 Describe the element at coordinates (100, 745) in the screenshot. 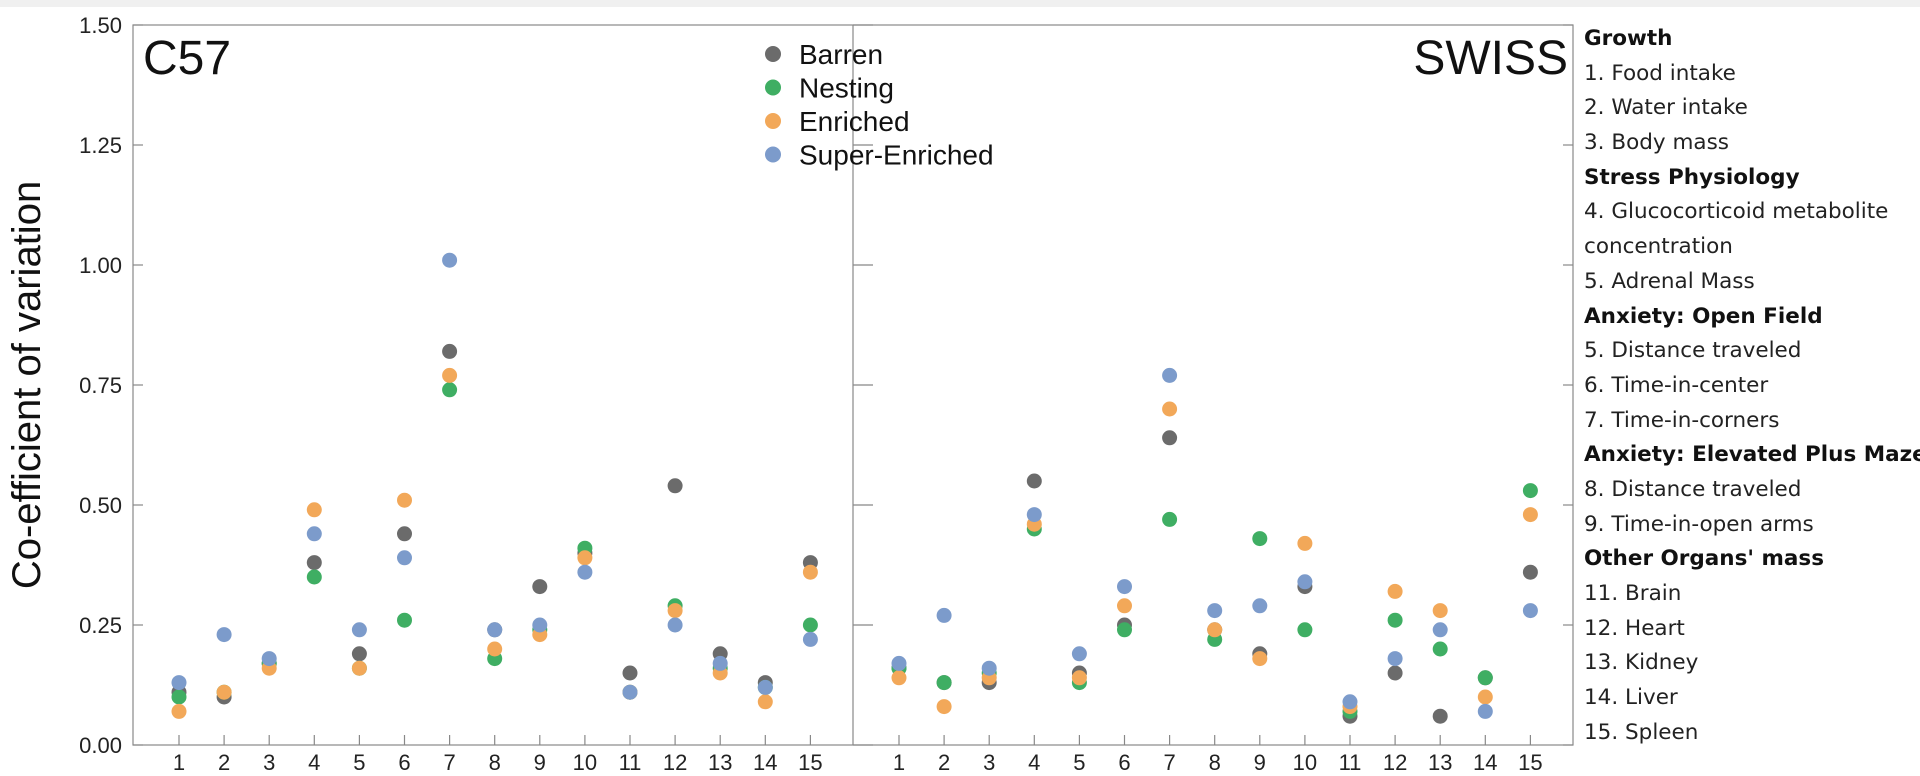

I see `y-tick-label: 0.00` at that location.